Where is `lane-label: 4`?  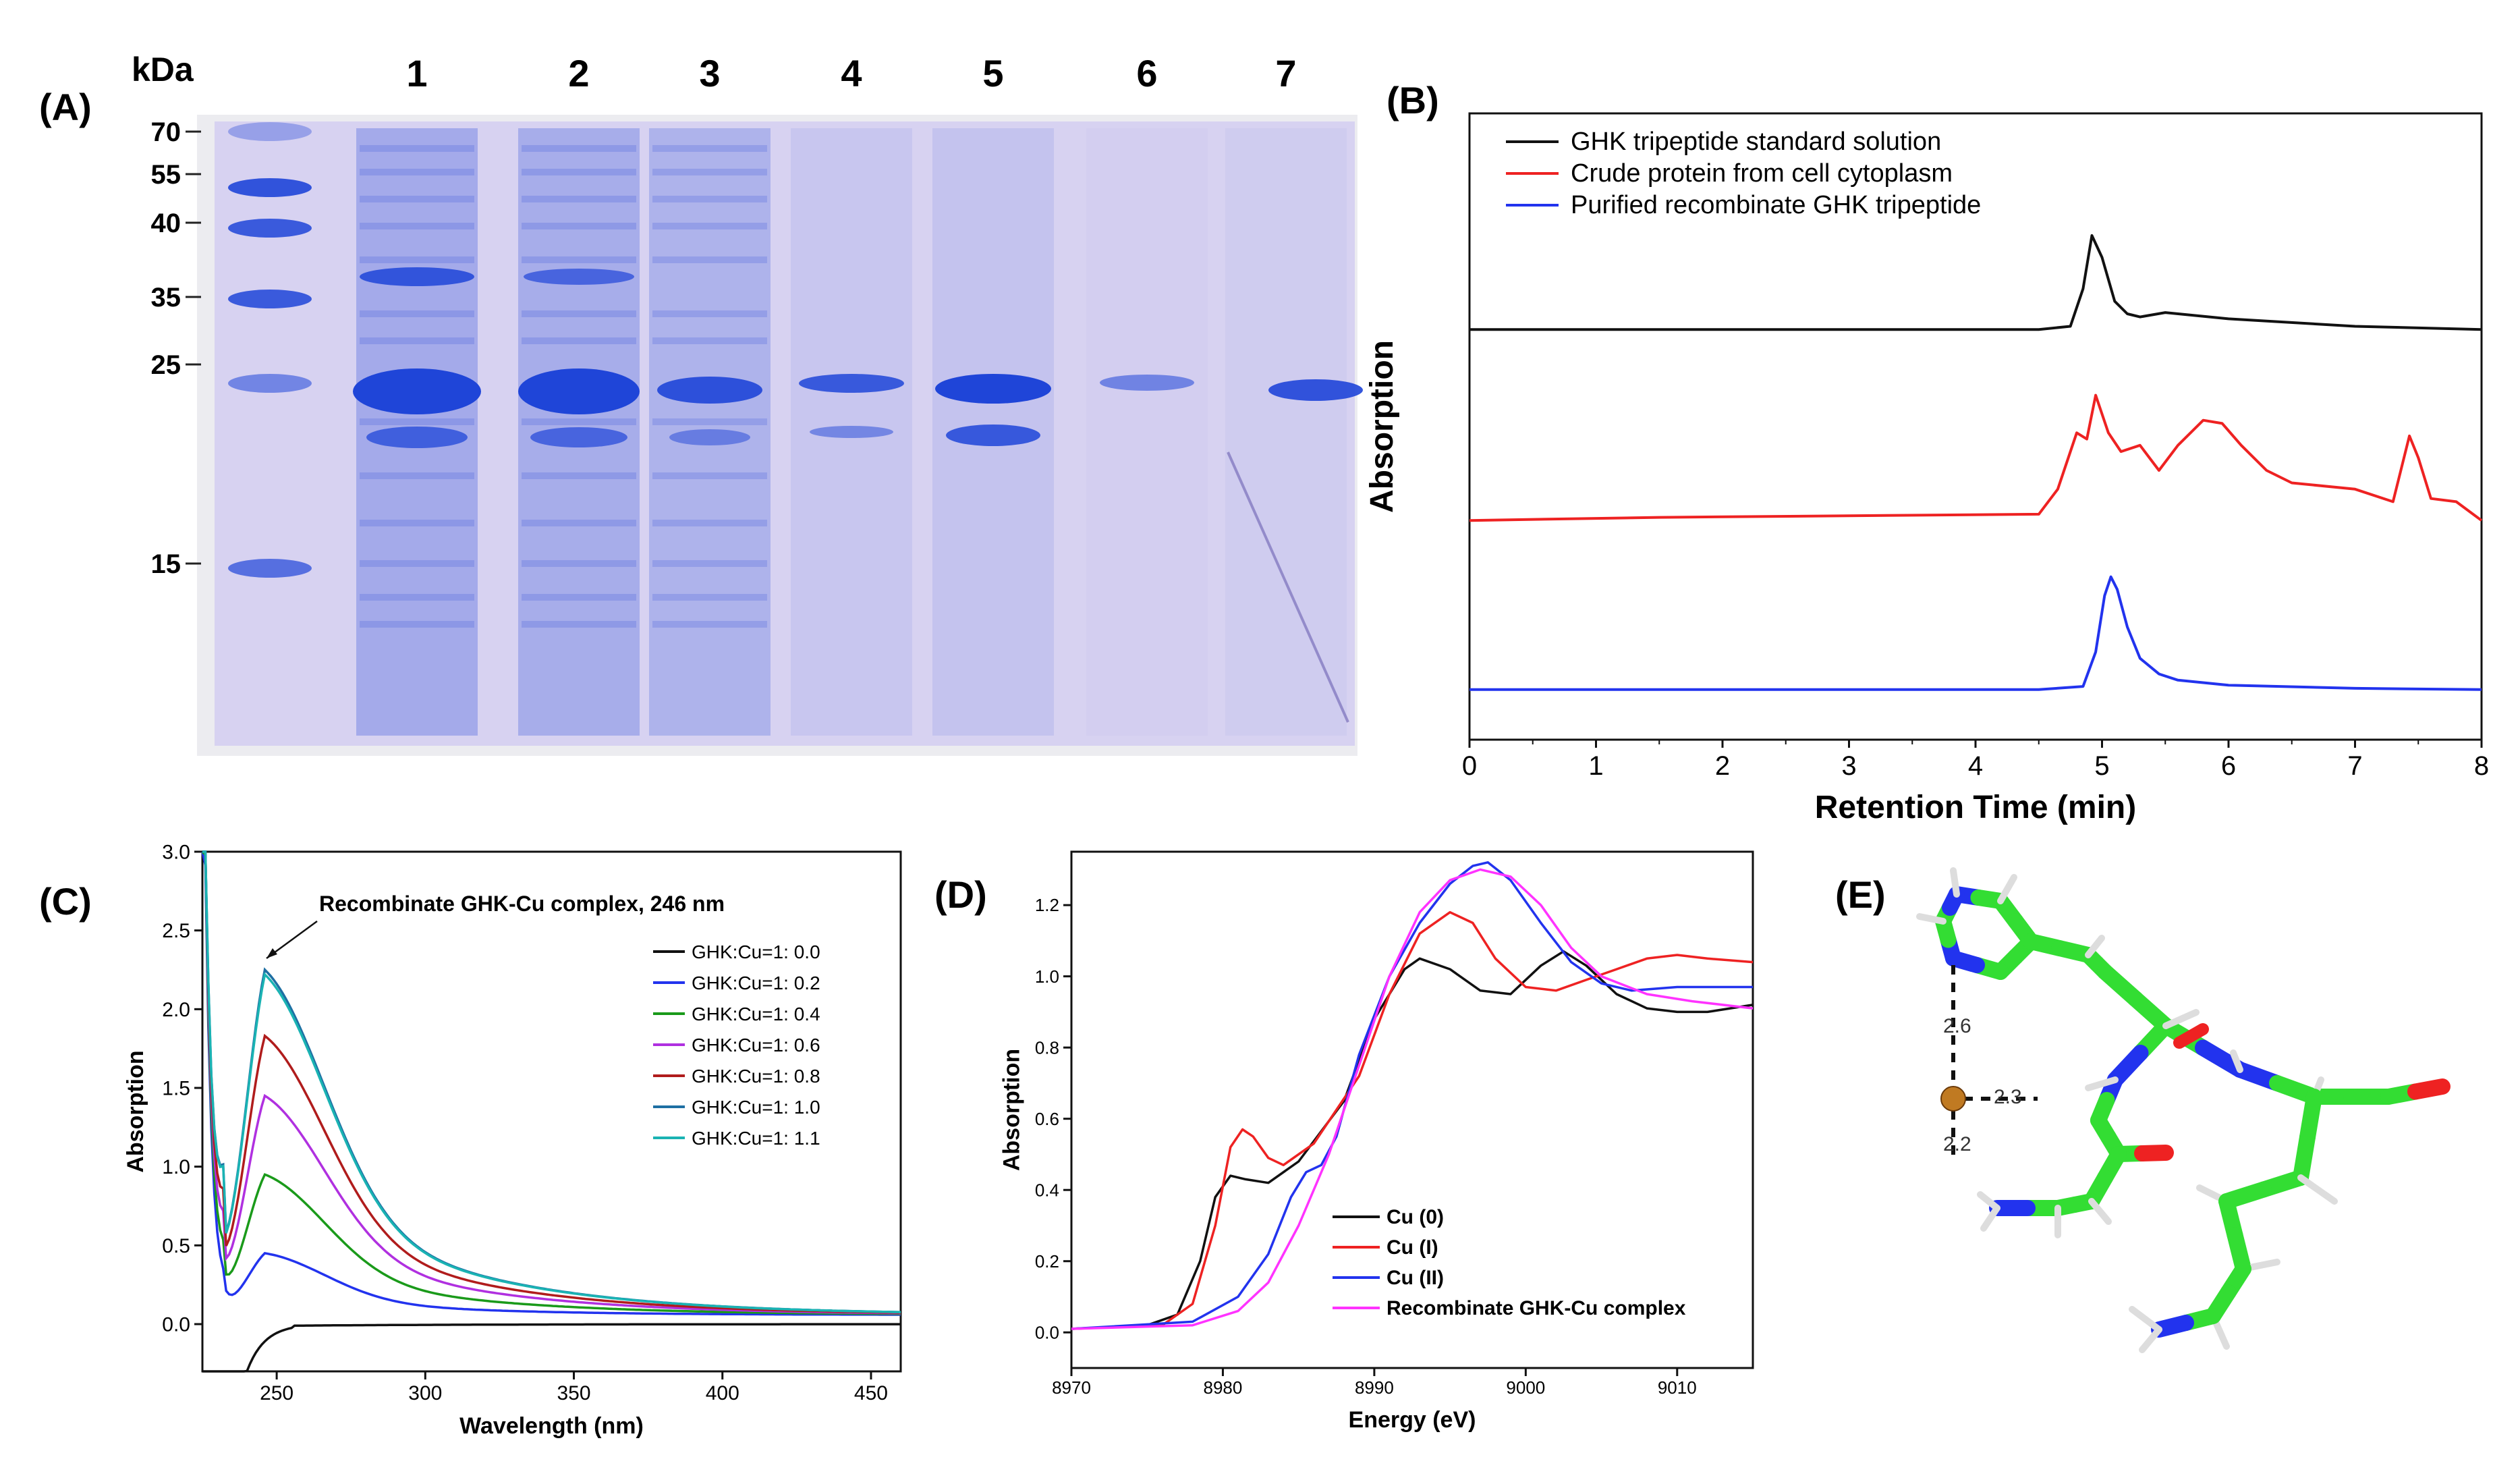
lane-label: 4 is located at coordinates (851, 73).